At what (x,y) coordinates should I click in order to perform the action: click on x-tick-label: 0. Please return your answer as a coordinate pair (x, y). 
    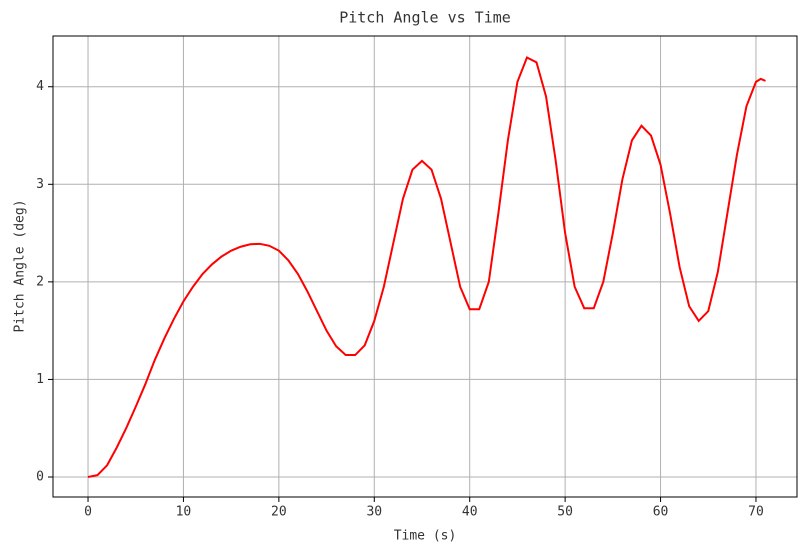
    Looking at the image, I should click on (88, 512).